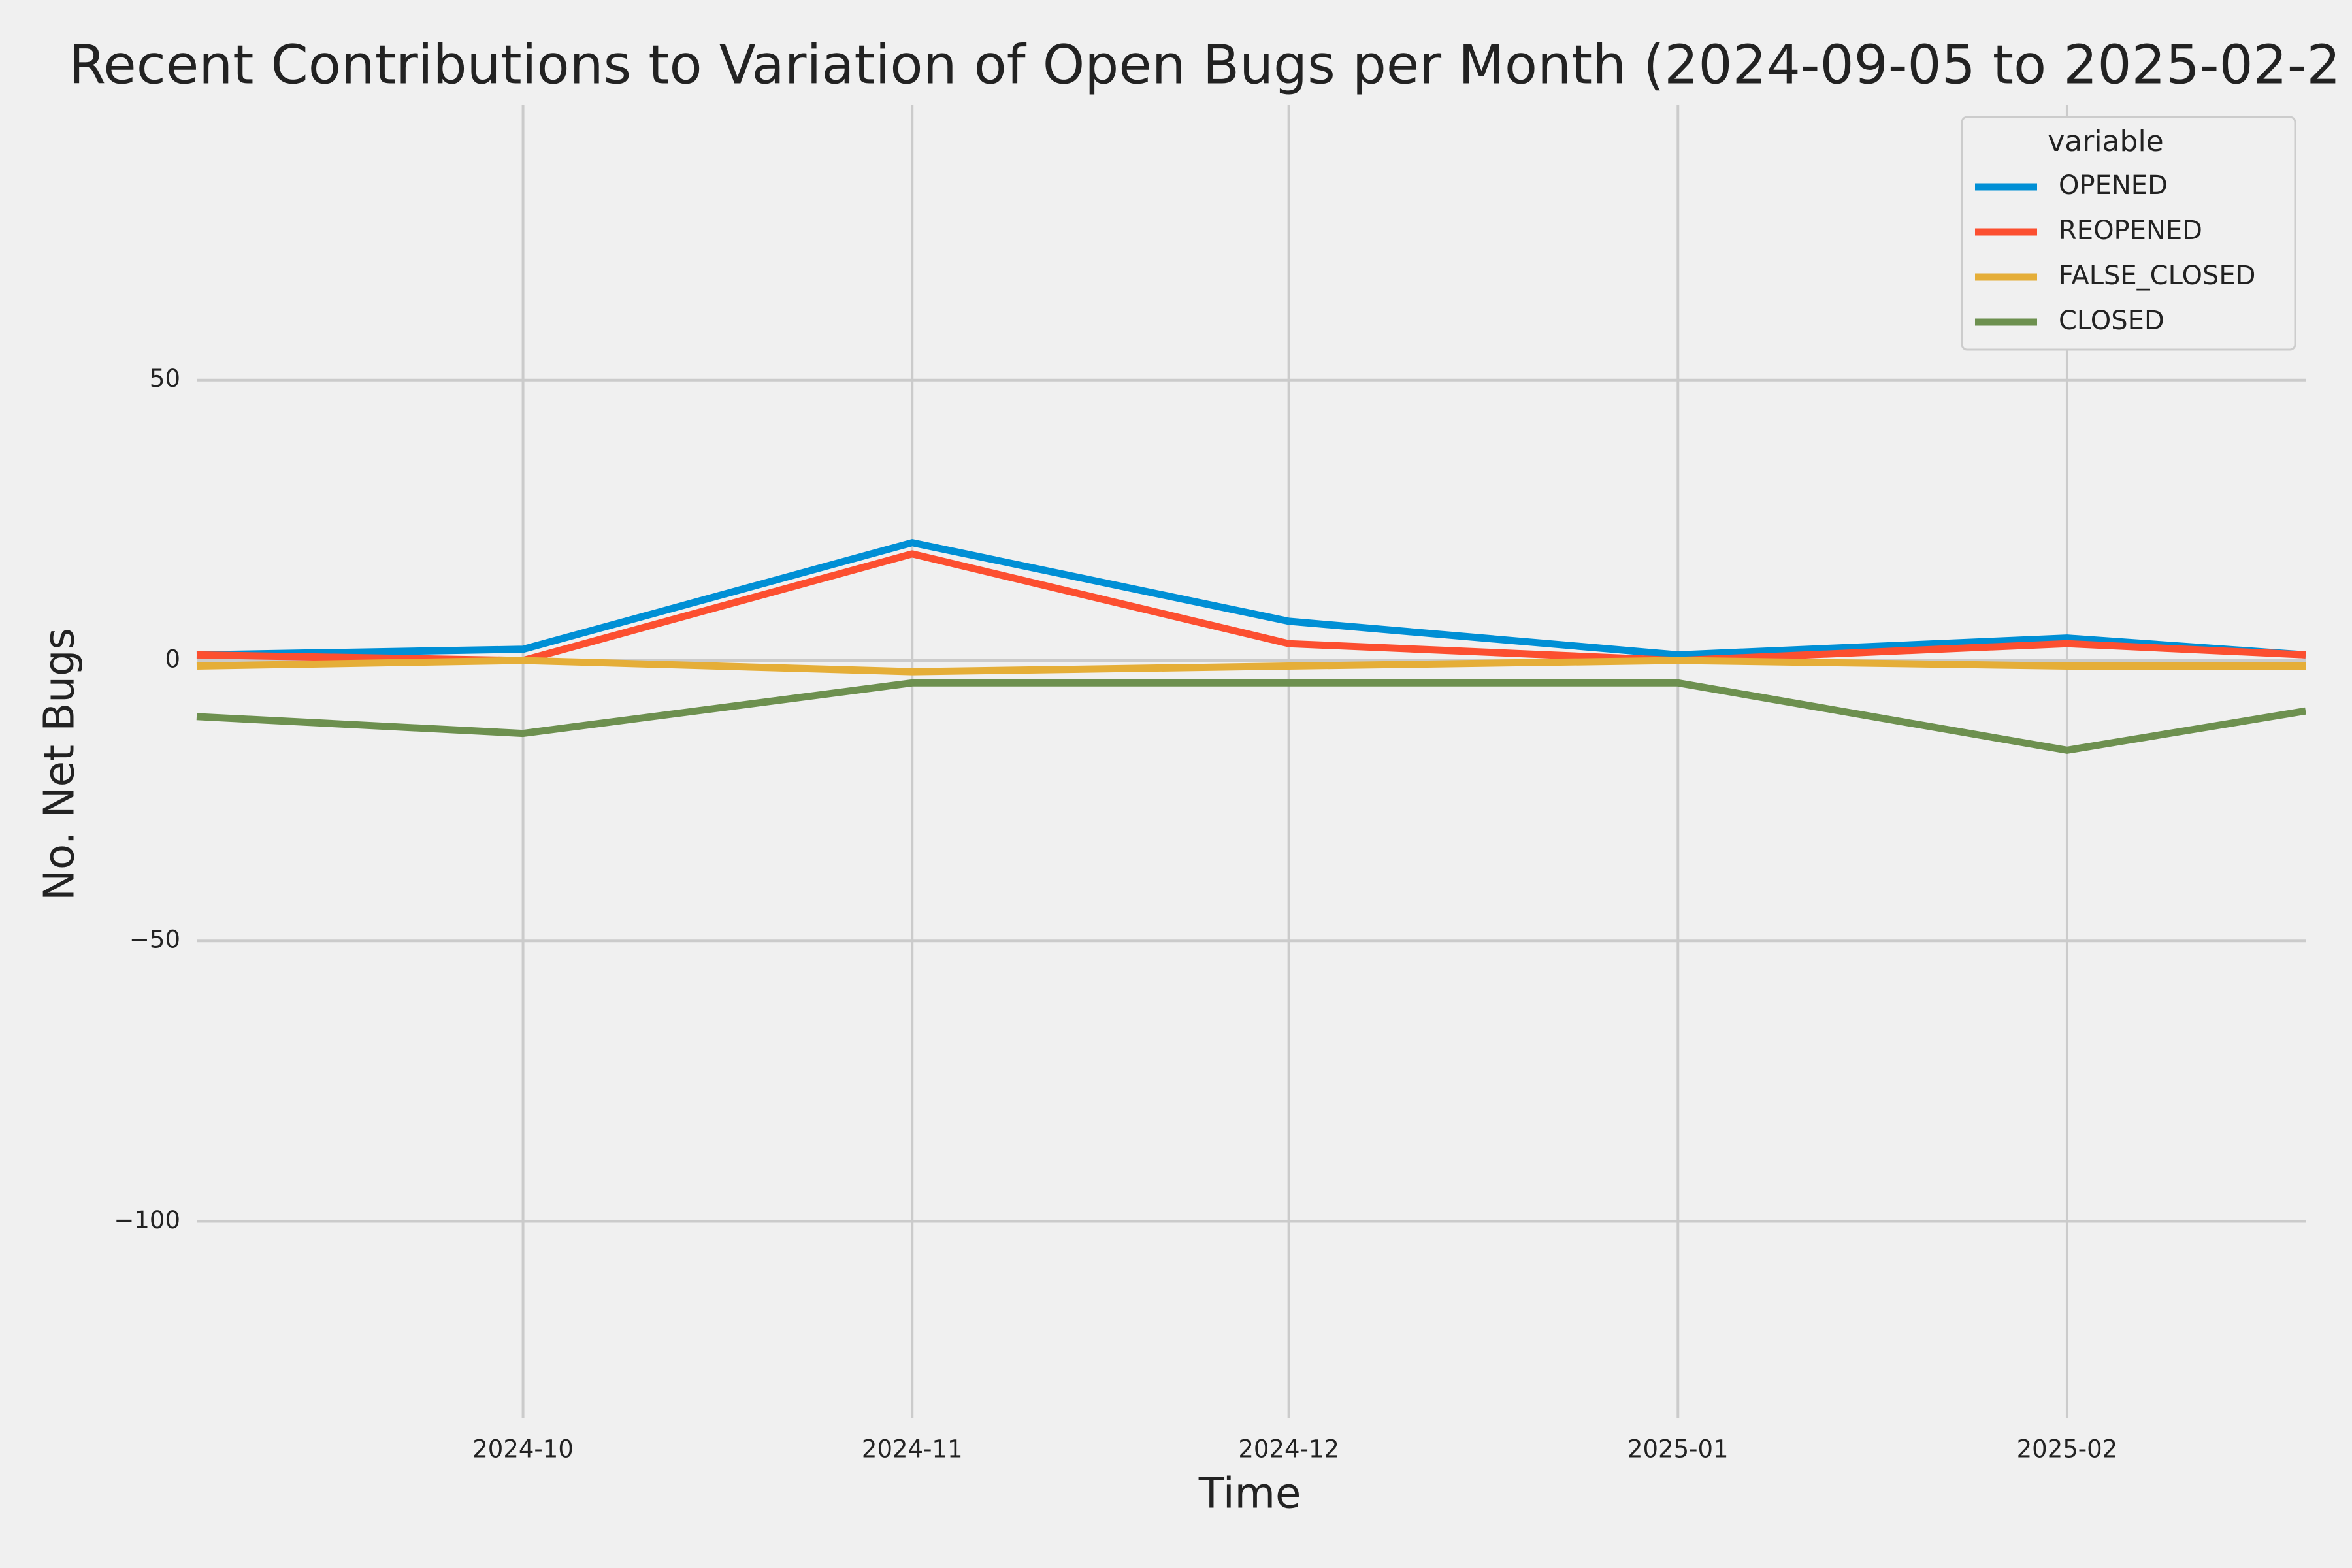 This screenshot has height=1568, width=2352. Describe the element at coordinates (523, 1449) in the screenshot. I see `x-tick-label: 2024-10` at that location.